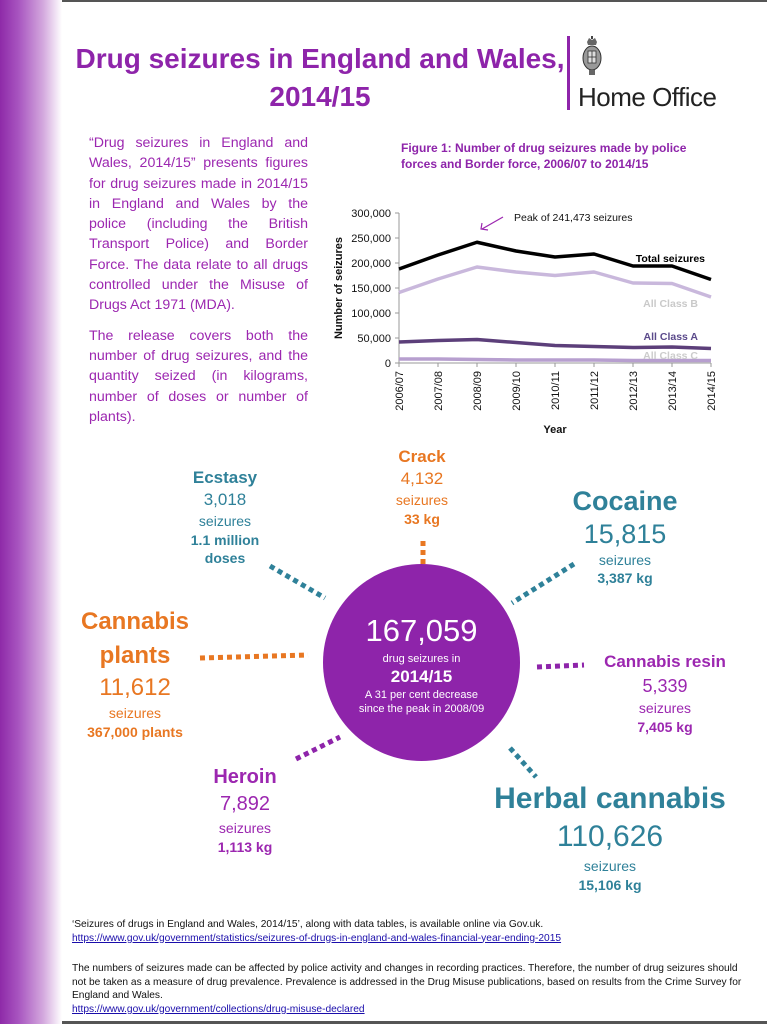 The height and width of the screenshot is (1024, 767). What do you see at coordinates (245, 777) in the screenshot?
I see `drug-name: Heroin` at bounding box center [245, 777].